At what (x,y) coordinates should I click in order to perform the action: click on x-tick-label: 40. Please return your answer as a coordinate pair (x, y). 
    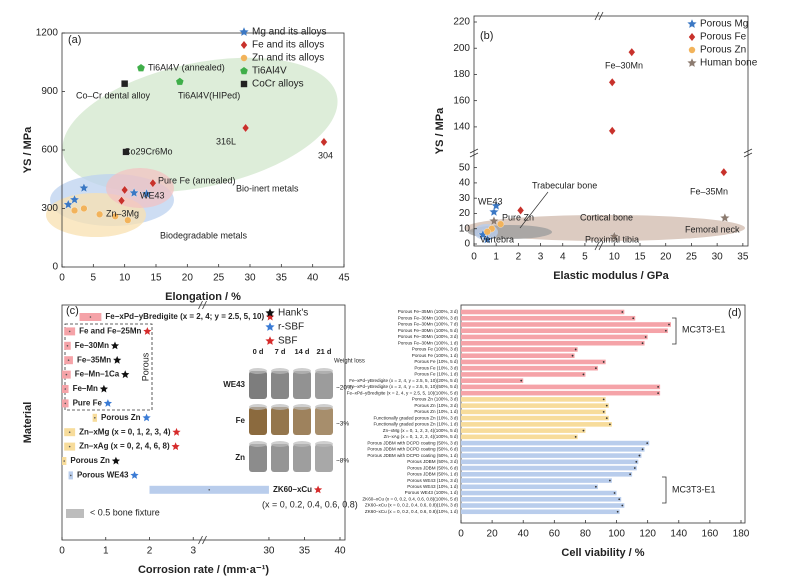
    Looking at the image, I should click on (313, 278).